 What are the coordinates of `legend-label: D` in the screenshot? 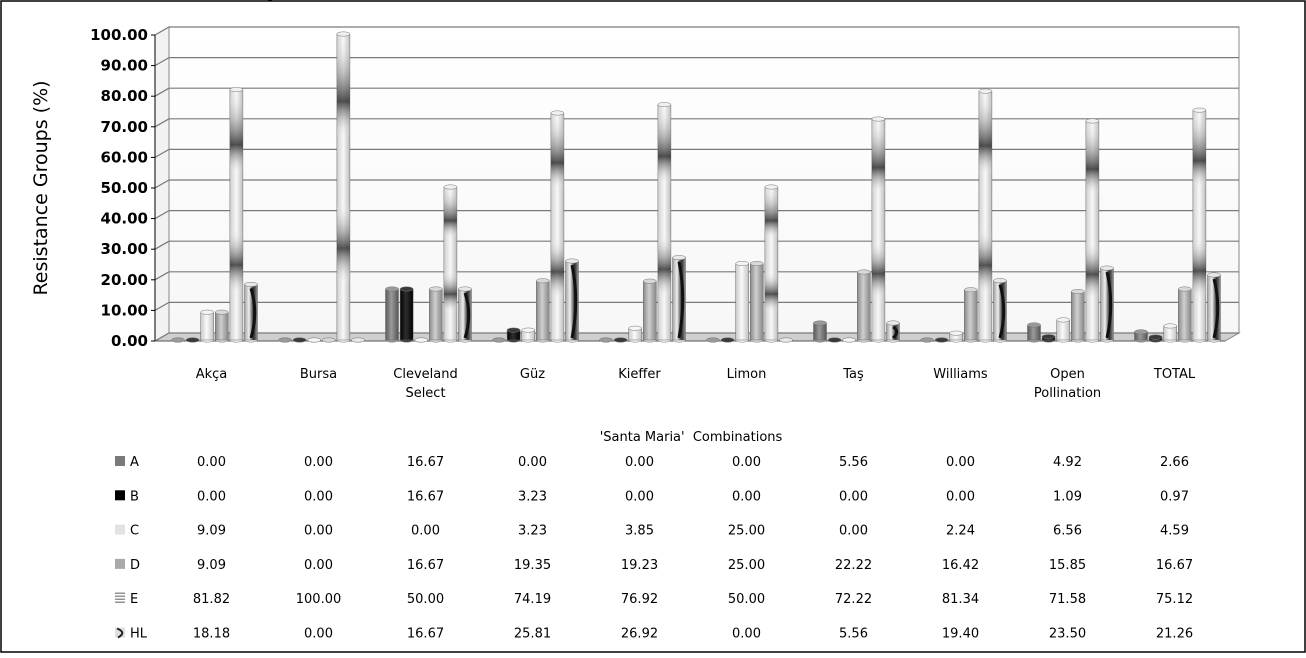 It's located at (135, 565).